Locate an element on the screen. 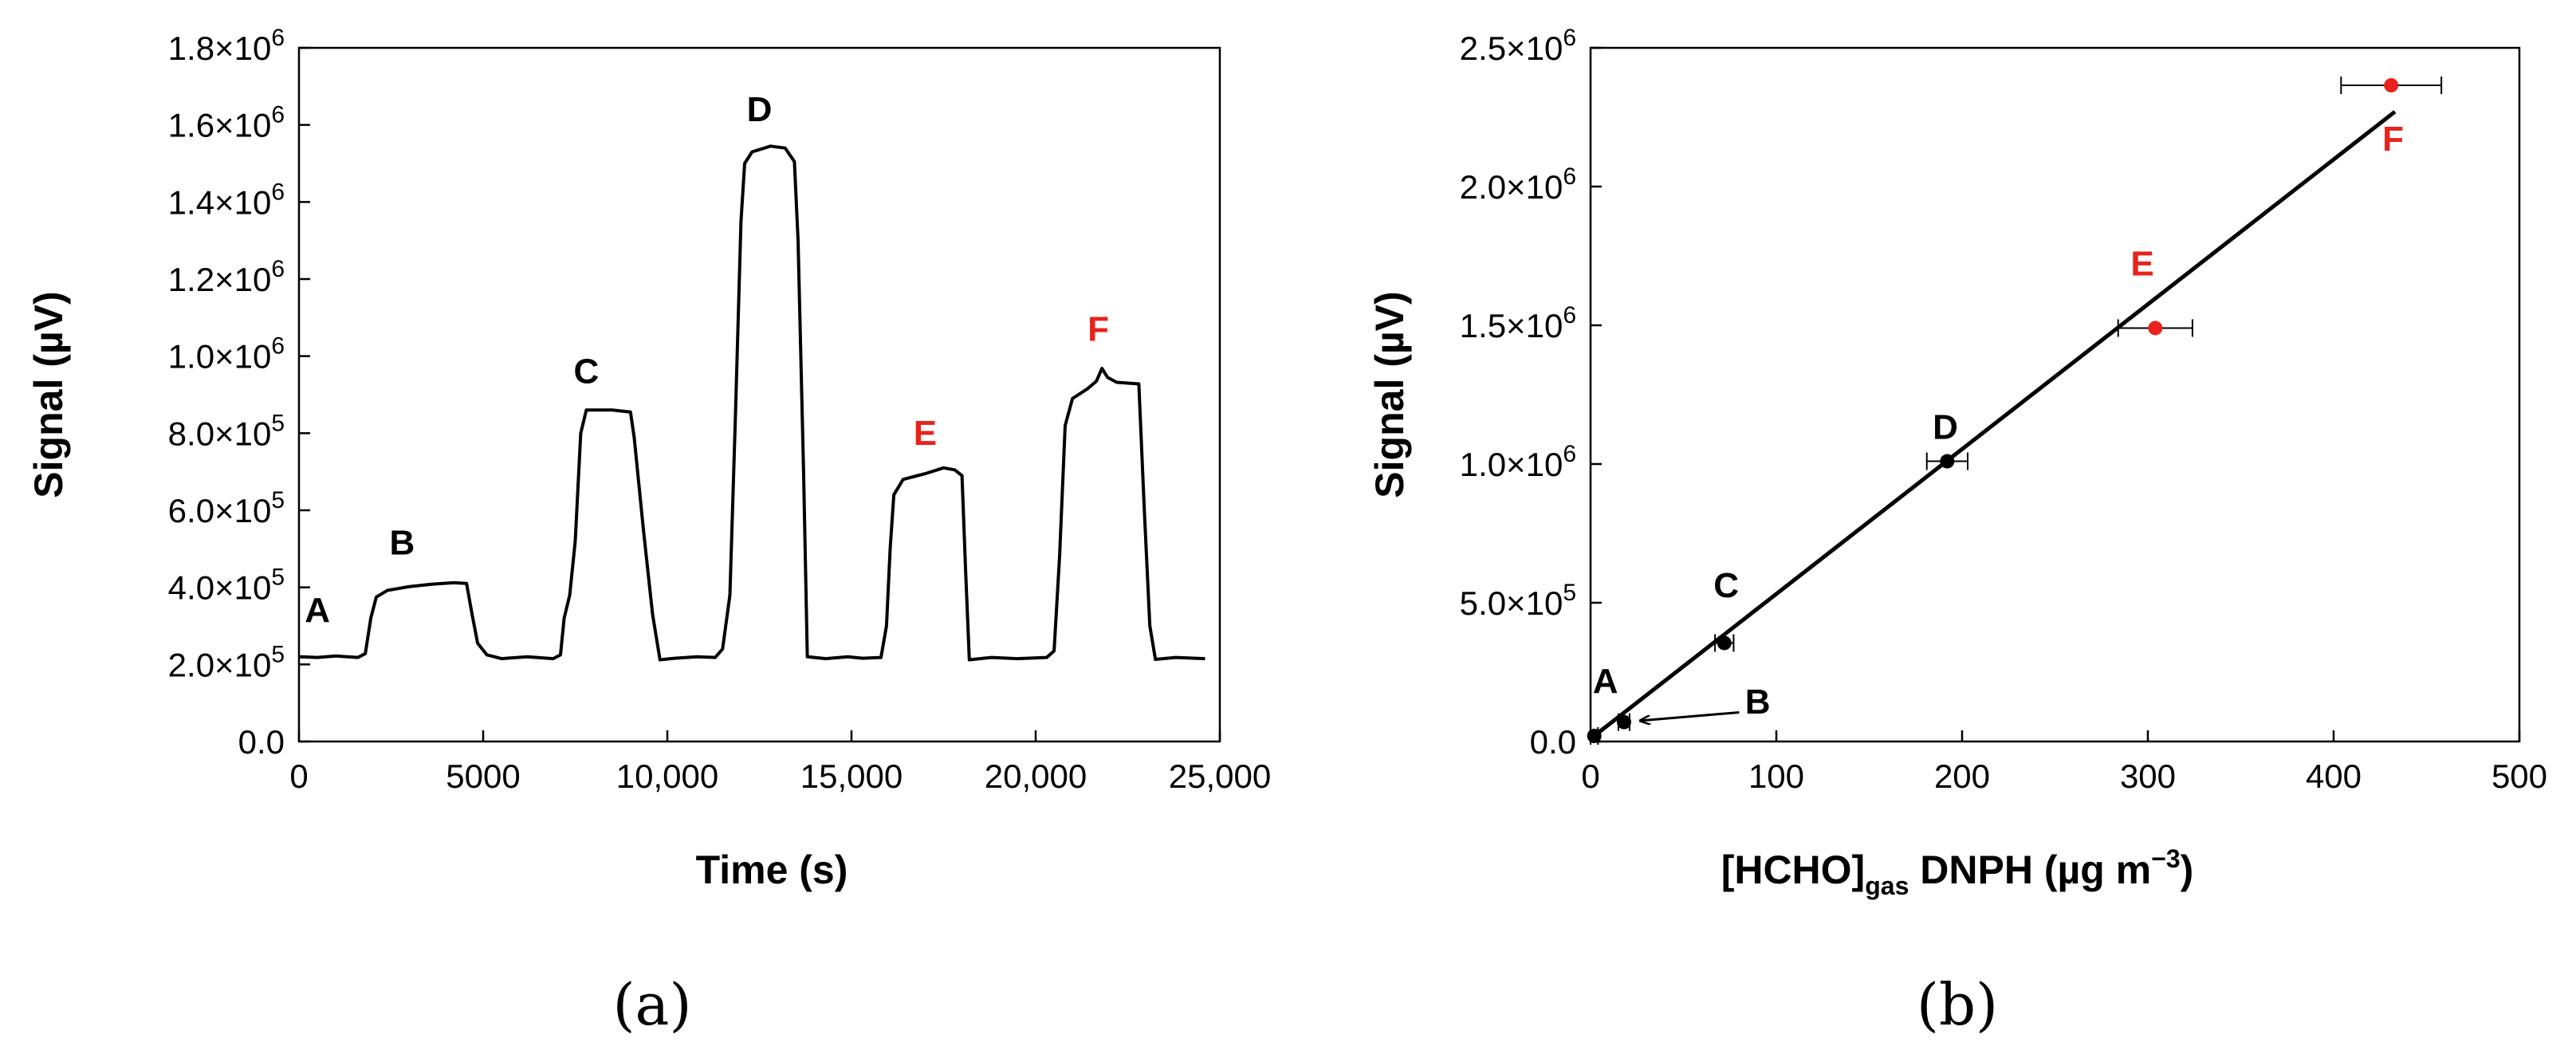 The image size is (2576, 1062). y-tick-label: 2.5×10⁶ is located at coordinates (1518, 46).